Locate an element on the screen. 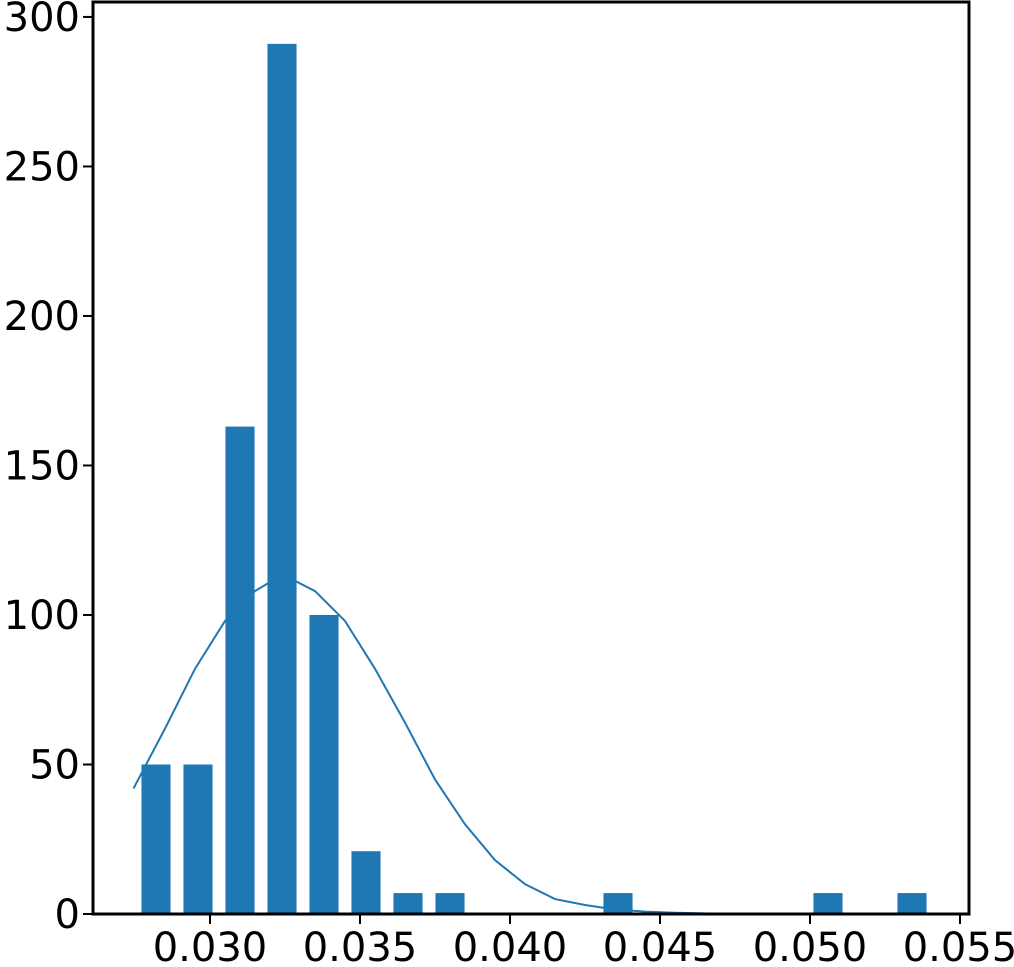 This screenshot has width=1014, height=967. y-tick-label: 100 is located at coordinates (42, 616).